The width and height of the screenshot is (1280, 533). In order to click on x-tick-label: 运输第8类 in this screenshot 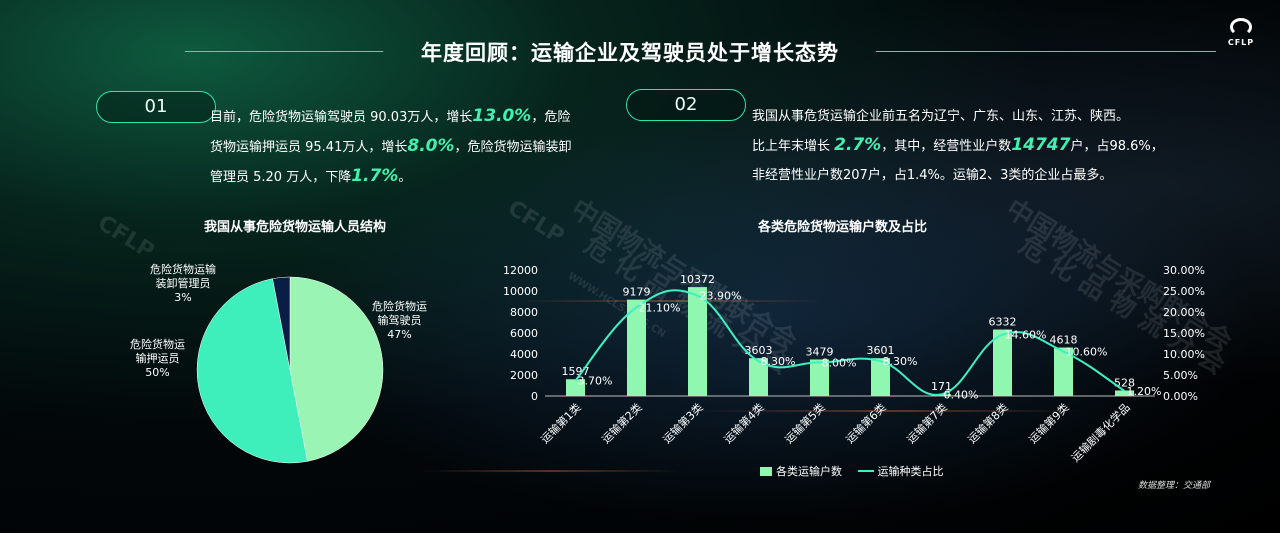, I will do `click(988, 423)`.